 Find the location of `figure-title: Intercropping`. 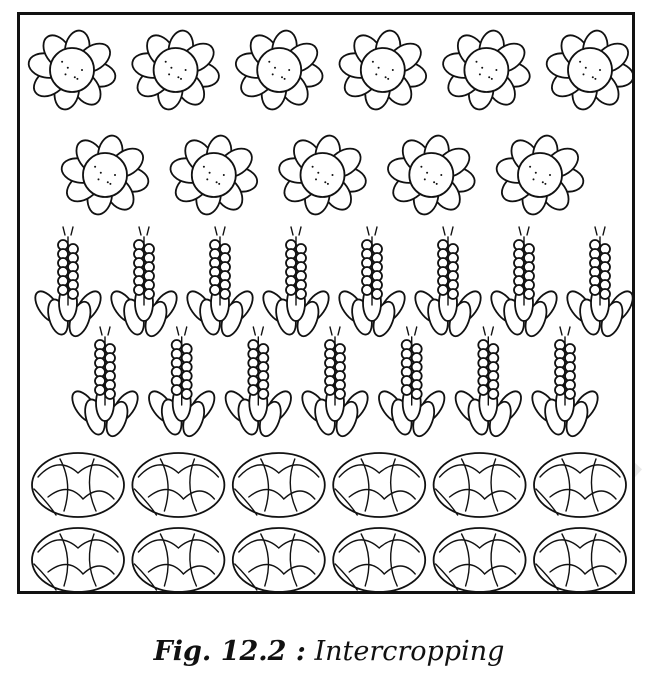

figure-title: Intercropping is located at coordinates (409, 651).